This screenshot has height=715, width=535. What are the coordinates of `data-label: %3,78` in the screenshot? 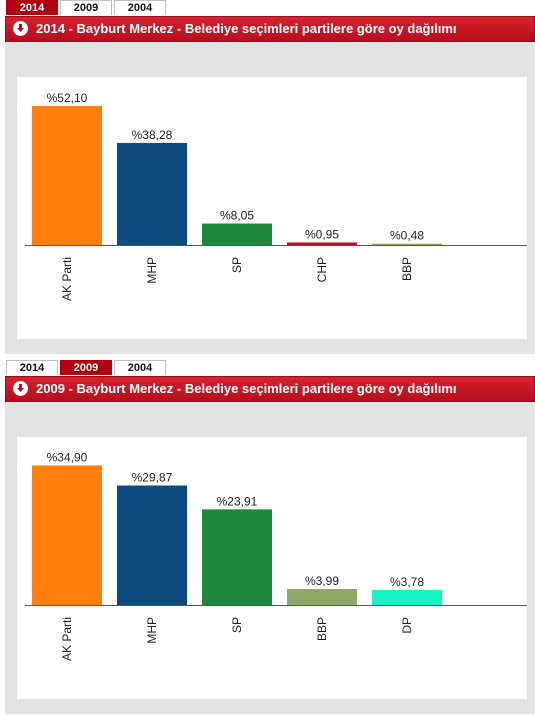 It's located at (407, 582).